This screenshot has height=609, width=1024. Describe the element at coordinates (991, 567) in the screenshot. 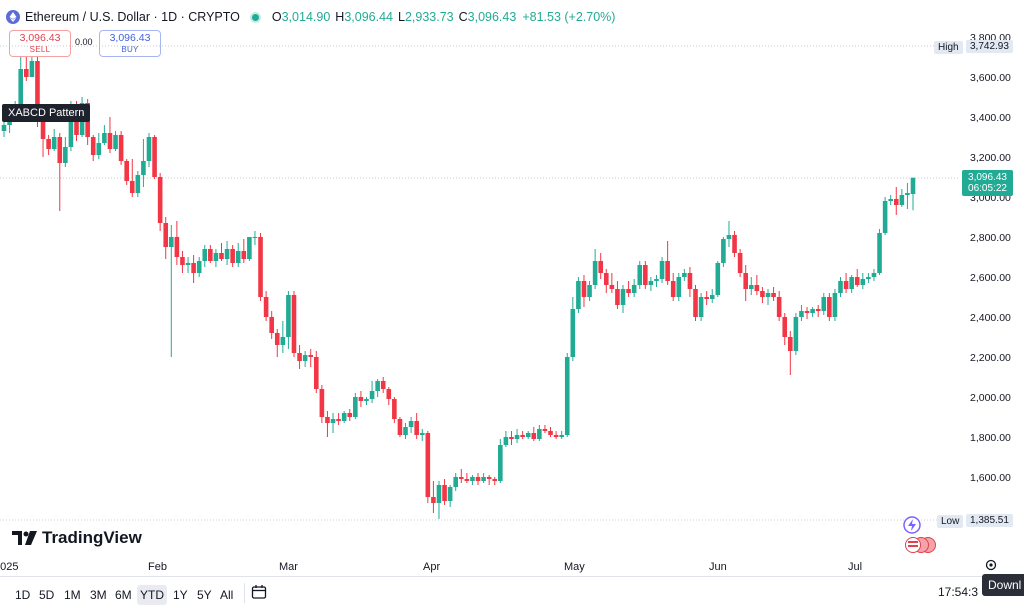

I see `settings-gear-icon` at that location.